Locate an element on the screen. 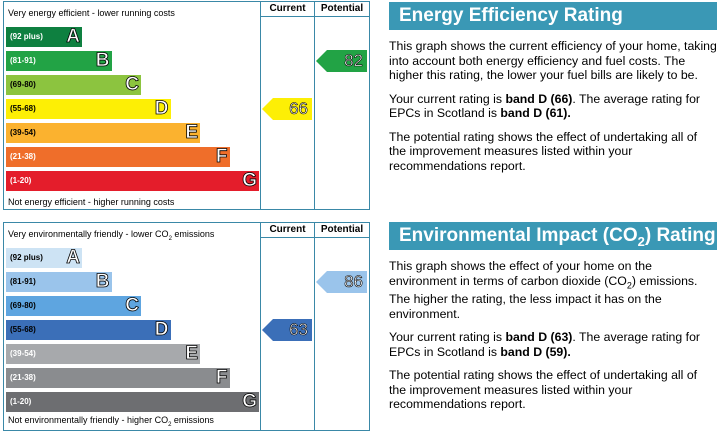  rating-value: 86 is located at coordinates (354, 282).